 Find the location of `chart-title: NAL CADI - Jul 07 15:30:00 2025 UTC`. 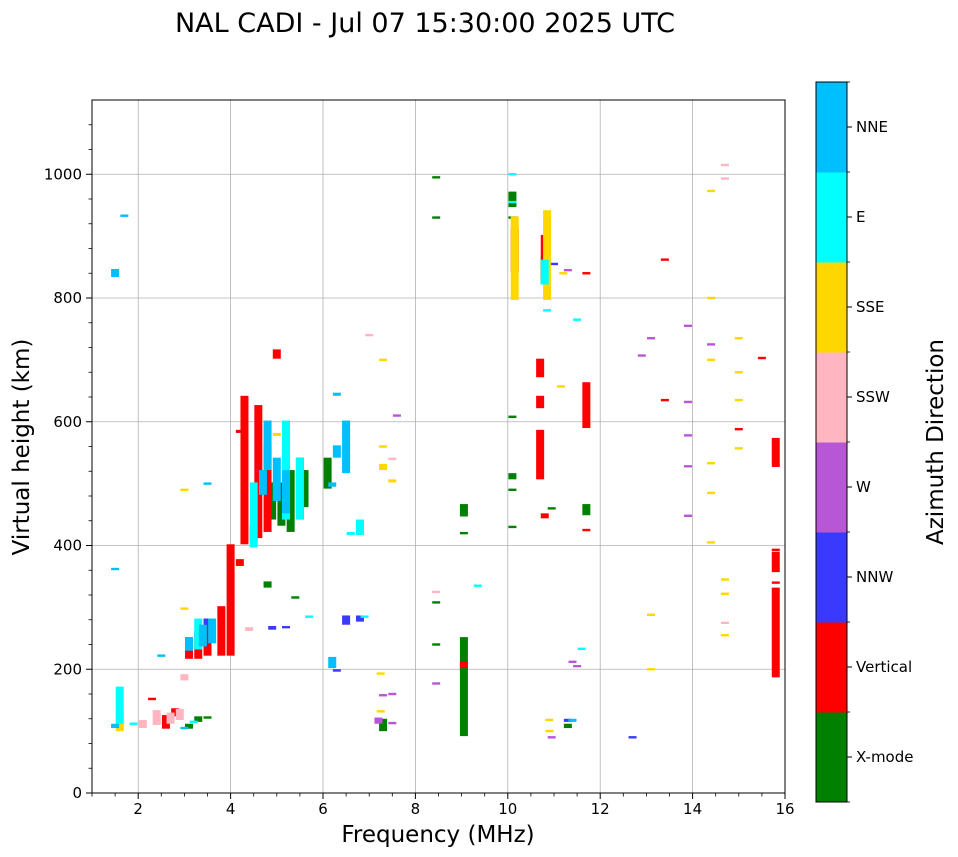

chart-title: NAL CADI - Jul 07 15:30:00 2025 UTC is located at coordinates (425, 23).